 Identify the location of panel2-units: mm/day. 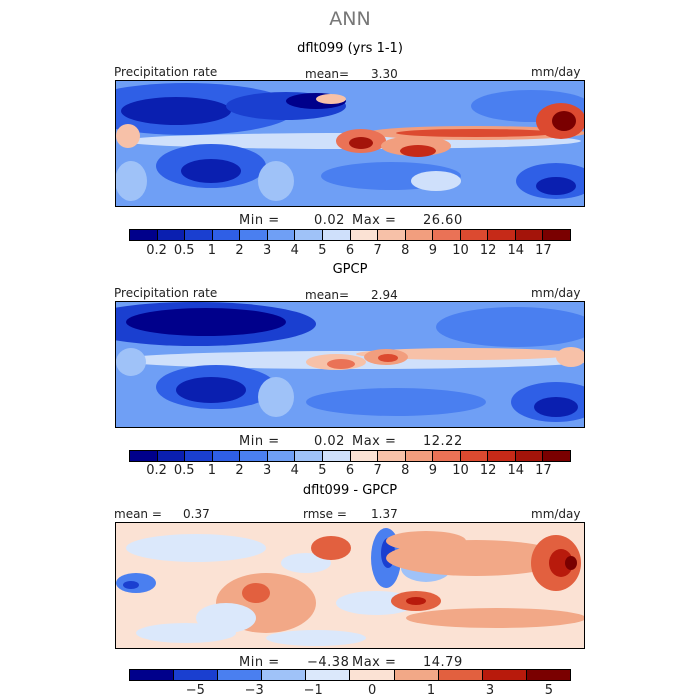
(556, 293).